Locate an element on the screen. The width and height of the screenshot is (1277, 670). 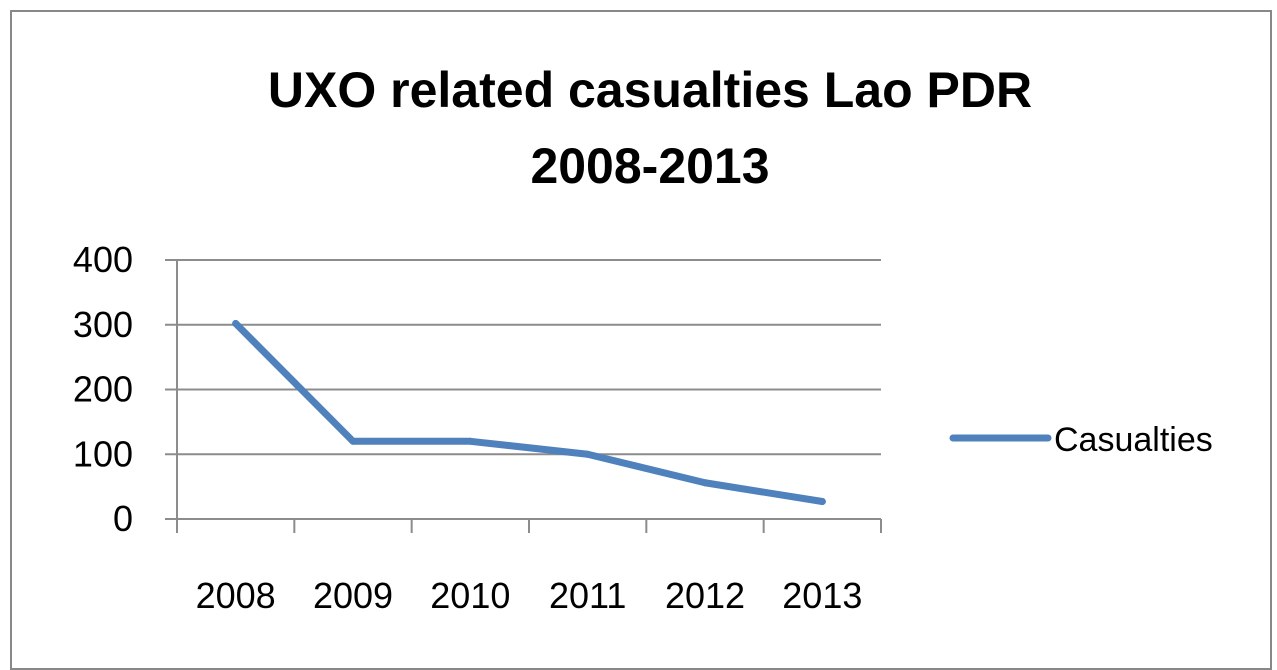
y-tick-label: 400 is located at coordinates (103, 259).